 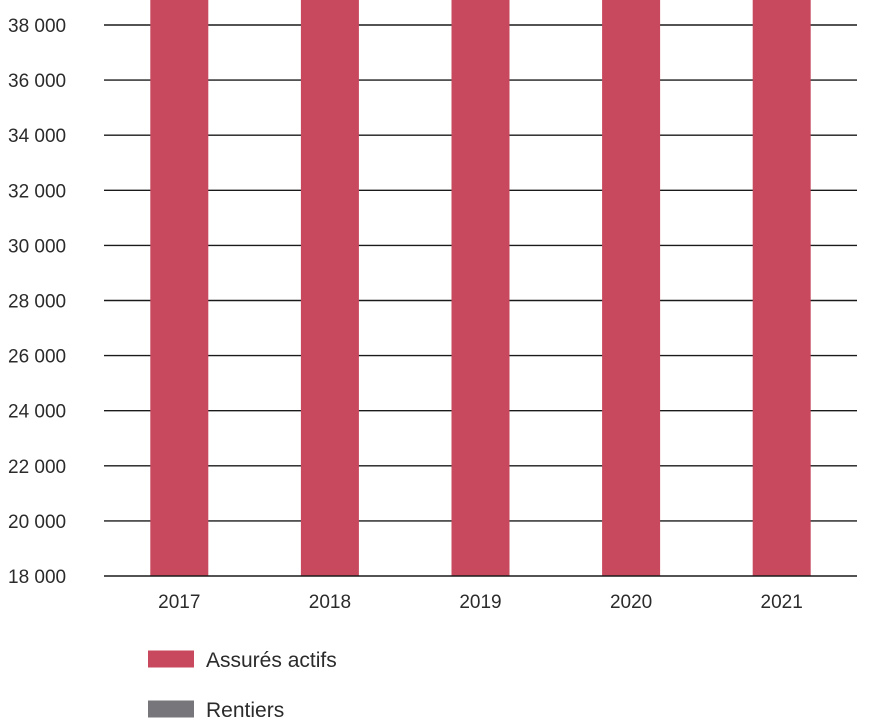 I want to click on x-tick-label: 2020, so click(x=631, y=602).